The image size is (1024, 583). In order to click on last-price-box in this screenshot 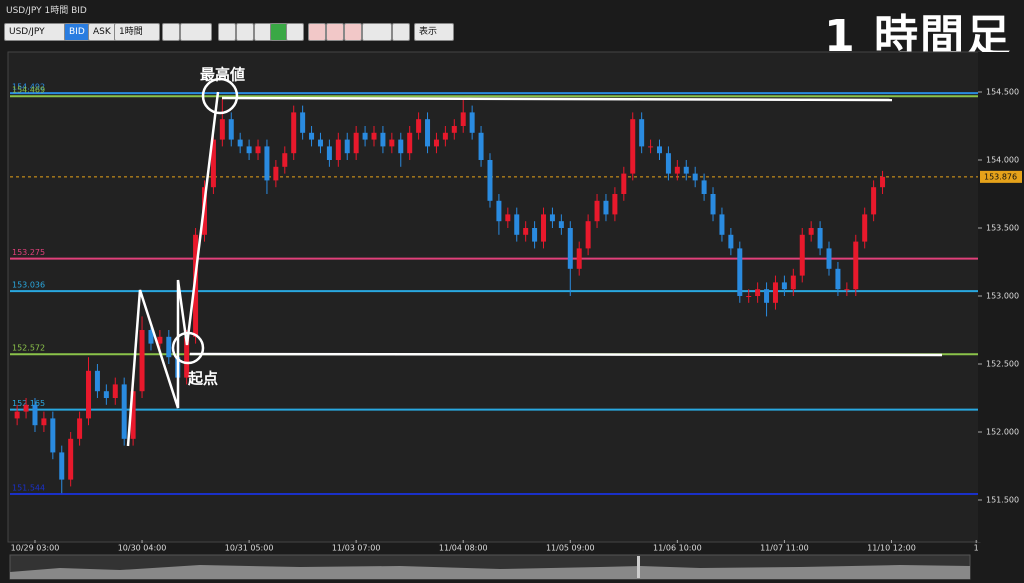, I will do `click(1001, 176)`.